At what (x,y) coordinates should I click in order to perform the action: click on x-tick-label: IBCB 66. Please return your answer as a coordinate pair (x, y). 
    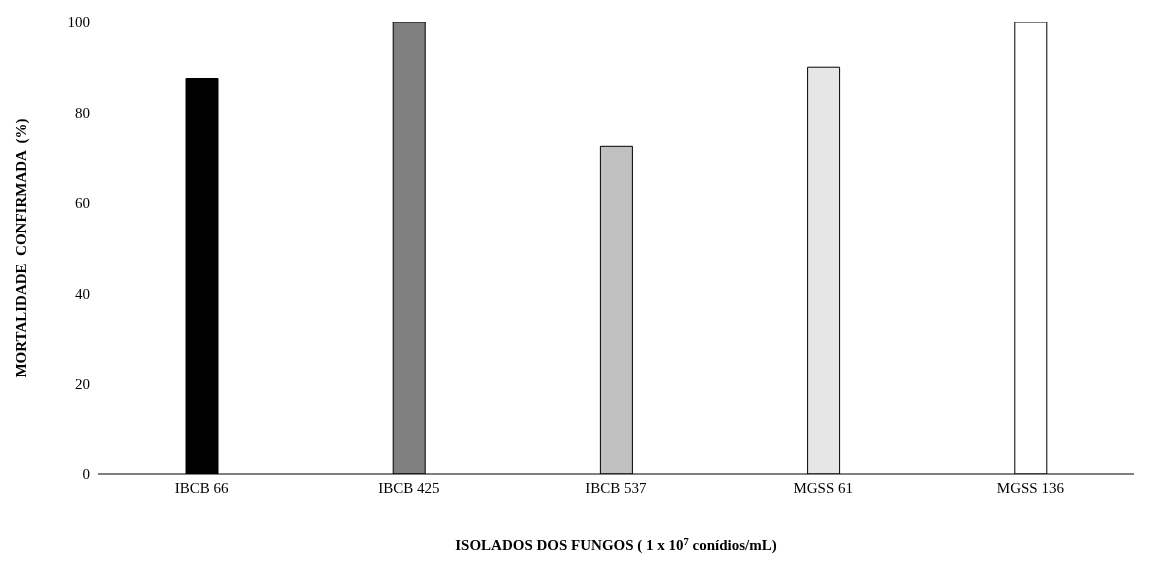
    Looking at the image, I should click on (201, 487).